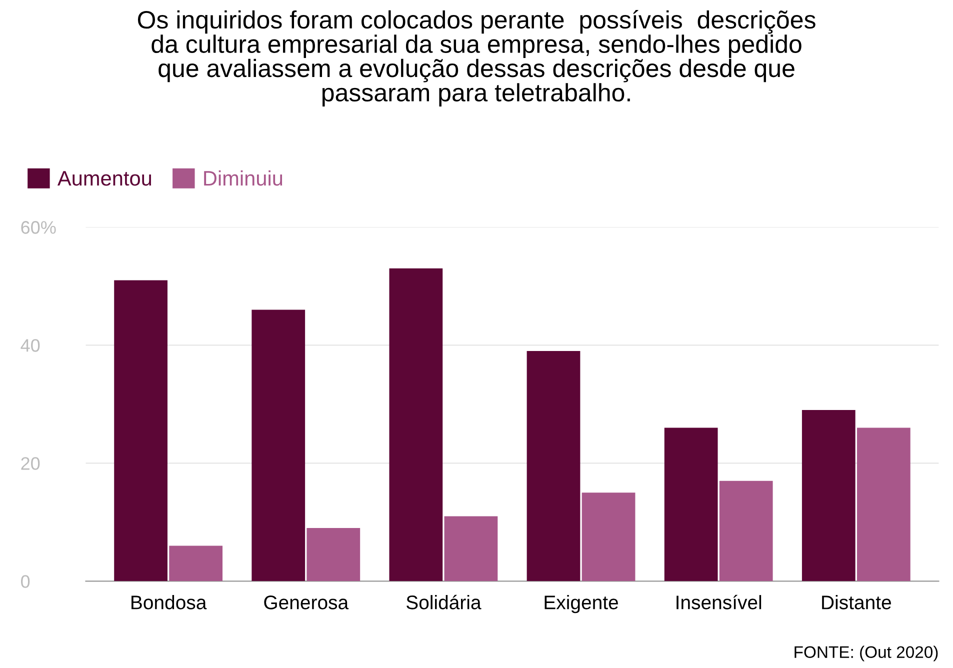 This screenshot has width=953, height=668. I want to click on chart-title: Os inquiridos foram colocados perante possíveis descrições da cultura empresarial da sua empresa, sendo-lhes pedido que avaliassem a evolução dessas descrições desde que passaram para teletrabalho., so click(477, 58).